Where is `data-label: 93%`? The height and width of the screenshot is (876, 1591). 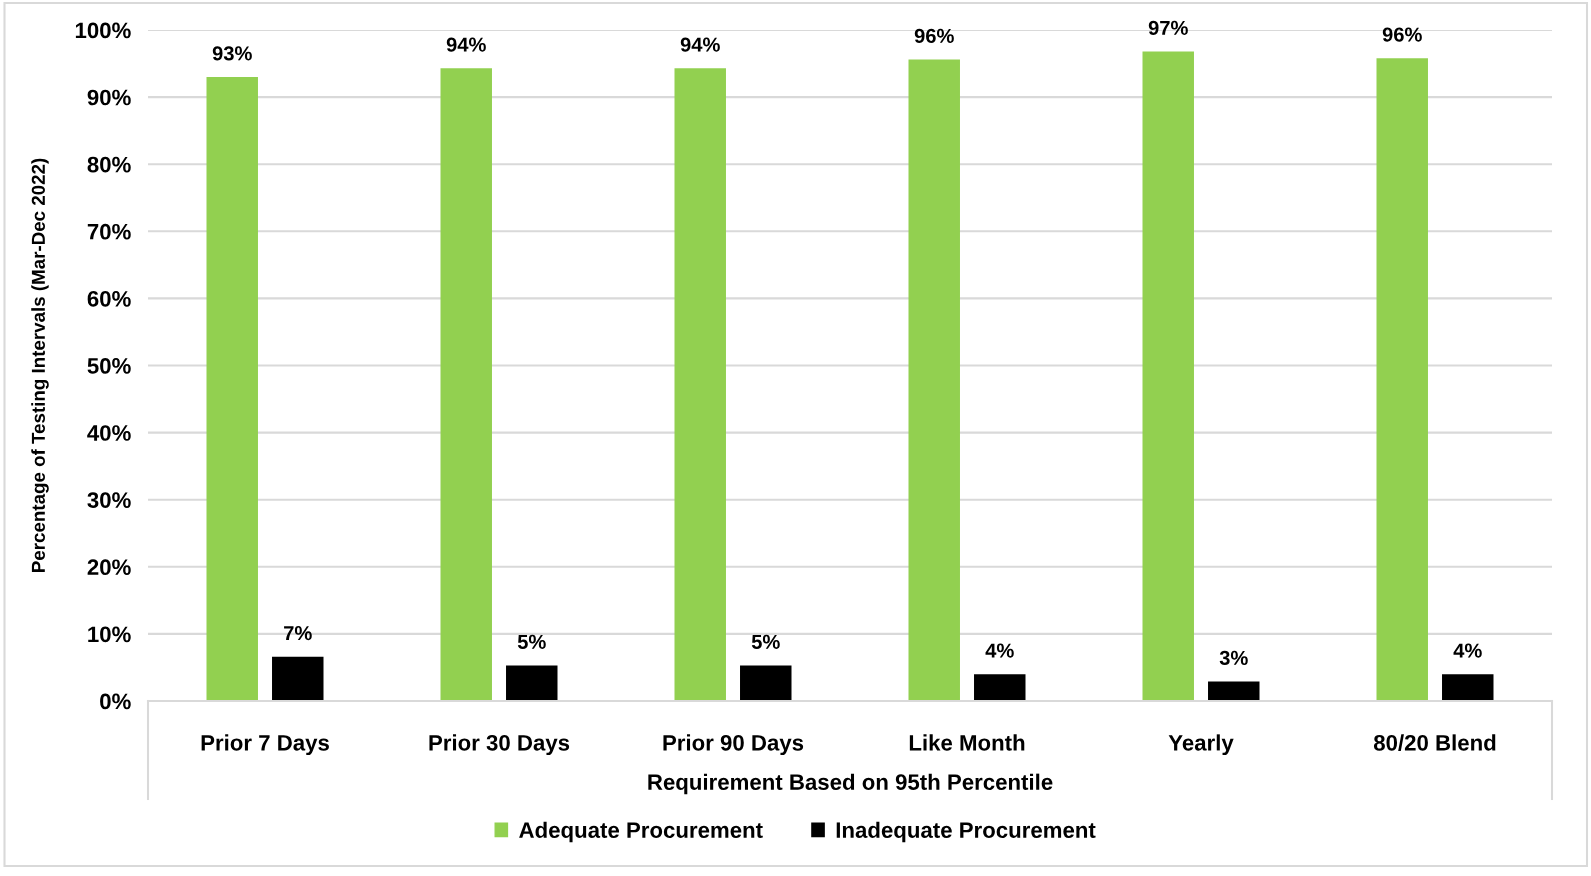 data-label: 93% is located at coordinates (232, 53).